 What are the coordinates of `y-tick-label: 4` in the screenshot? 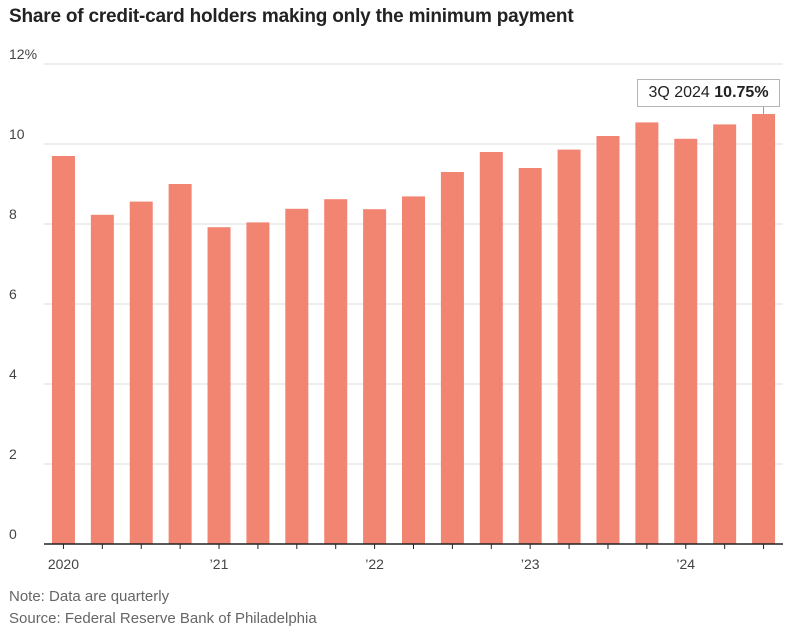 It's located at (13, 374).